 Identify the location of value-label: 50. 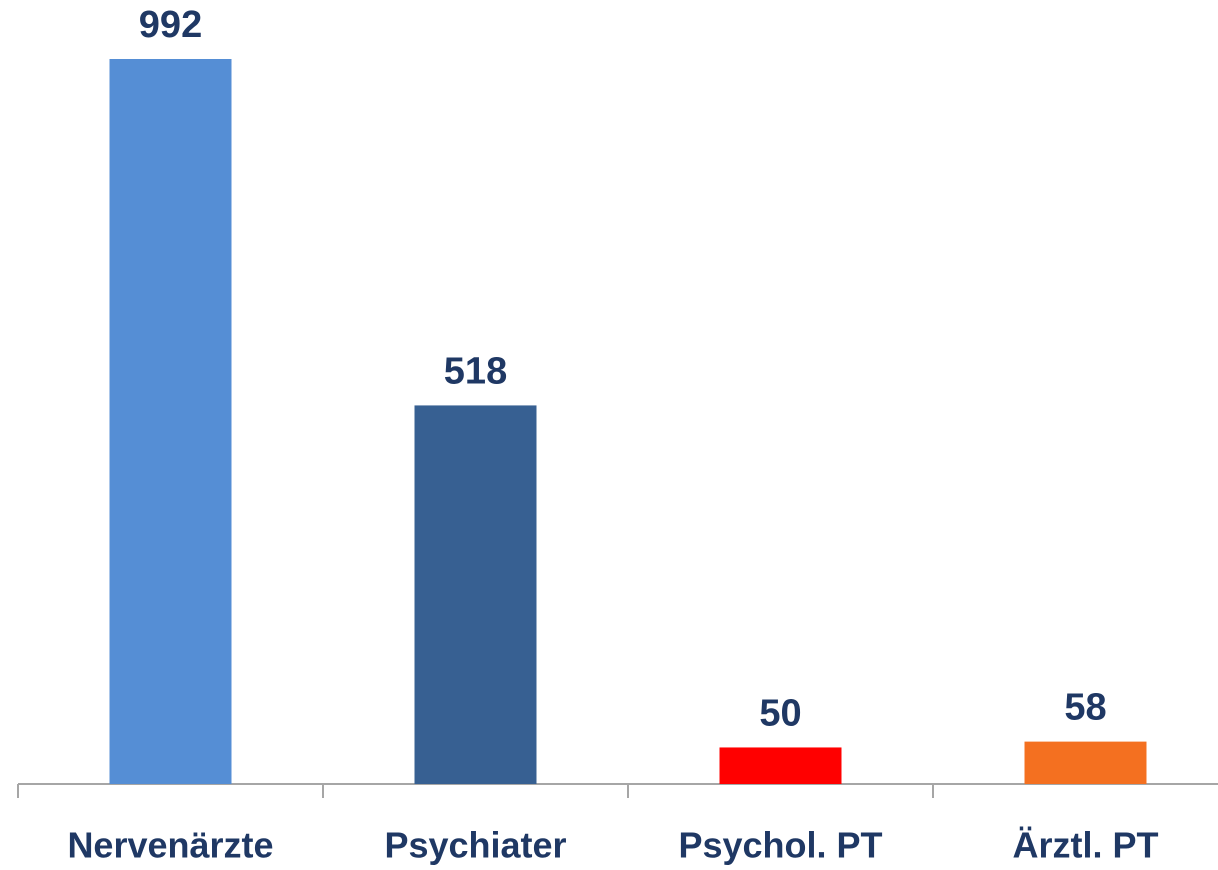
(780, 713).